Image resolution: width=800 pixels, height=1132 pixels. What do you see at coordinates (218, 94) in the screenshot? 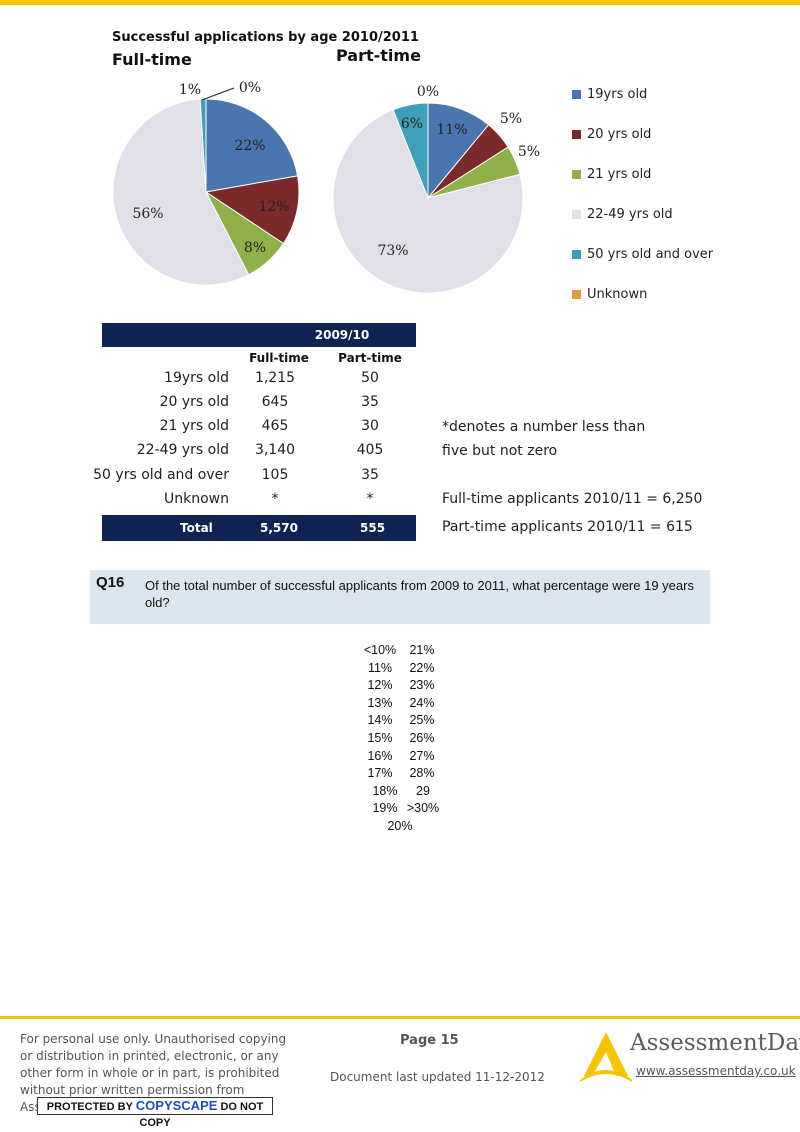
I see `fulltime-zero-leader` at bounding box center [218, 94].